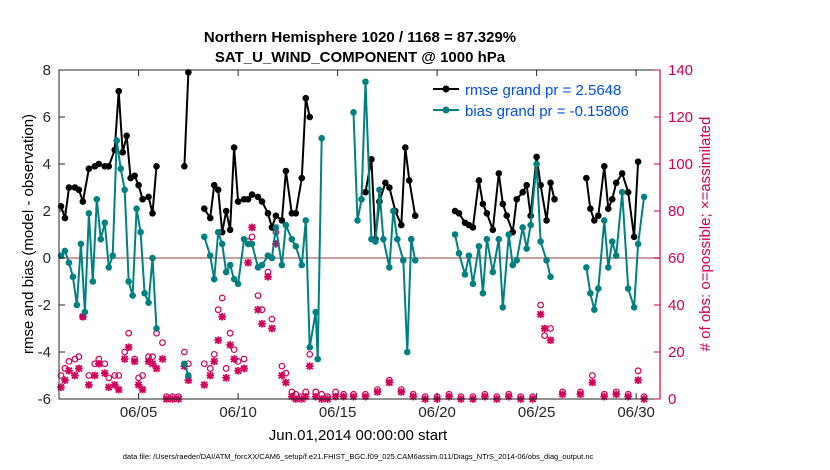 The image size is (830, 470). What do you see at coordinates (47, 258) in the screenshot?
I see `y-tick-label: 0` at bounding box center [47, 258].